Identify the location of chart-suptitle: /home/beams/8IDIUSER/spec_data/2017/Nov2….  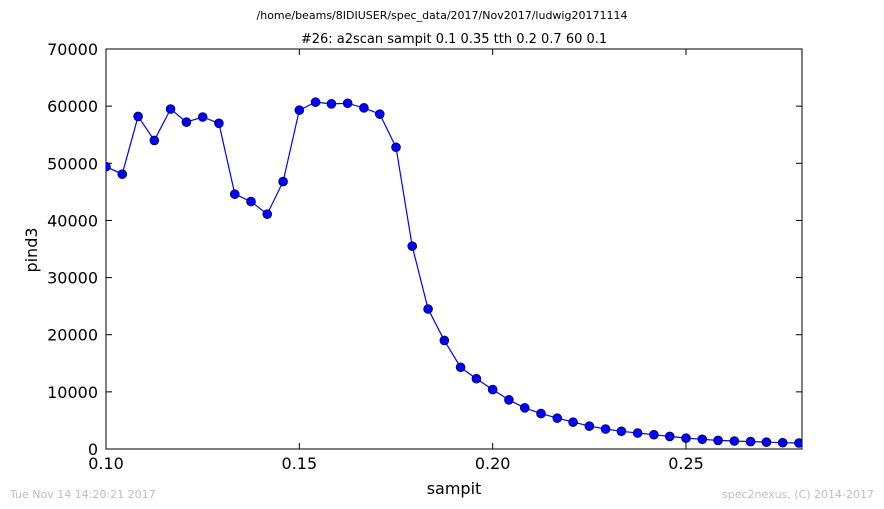
(442, 15).